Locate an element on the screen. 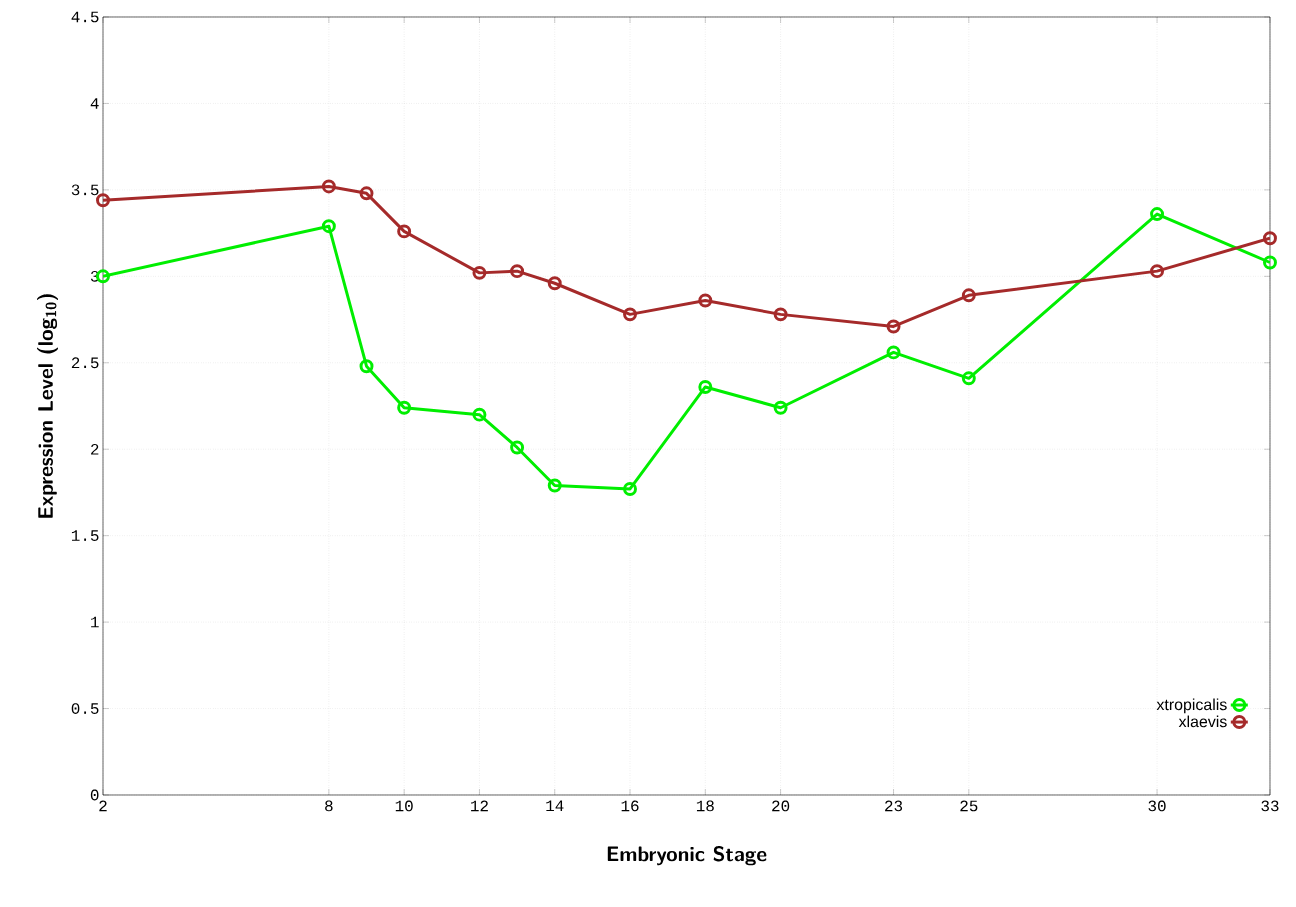  x-tick-label: 30 is located at coordinates (1157, 806).